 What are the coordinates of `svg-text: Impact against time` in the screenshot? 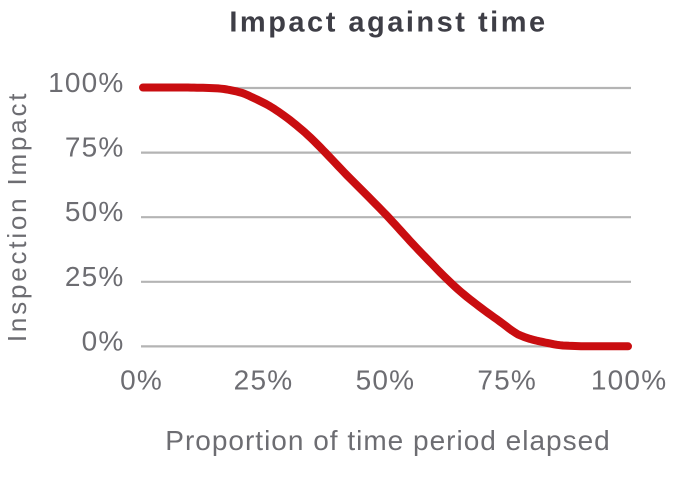 It's located at (388, 23).